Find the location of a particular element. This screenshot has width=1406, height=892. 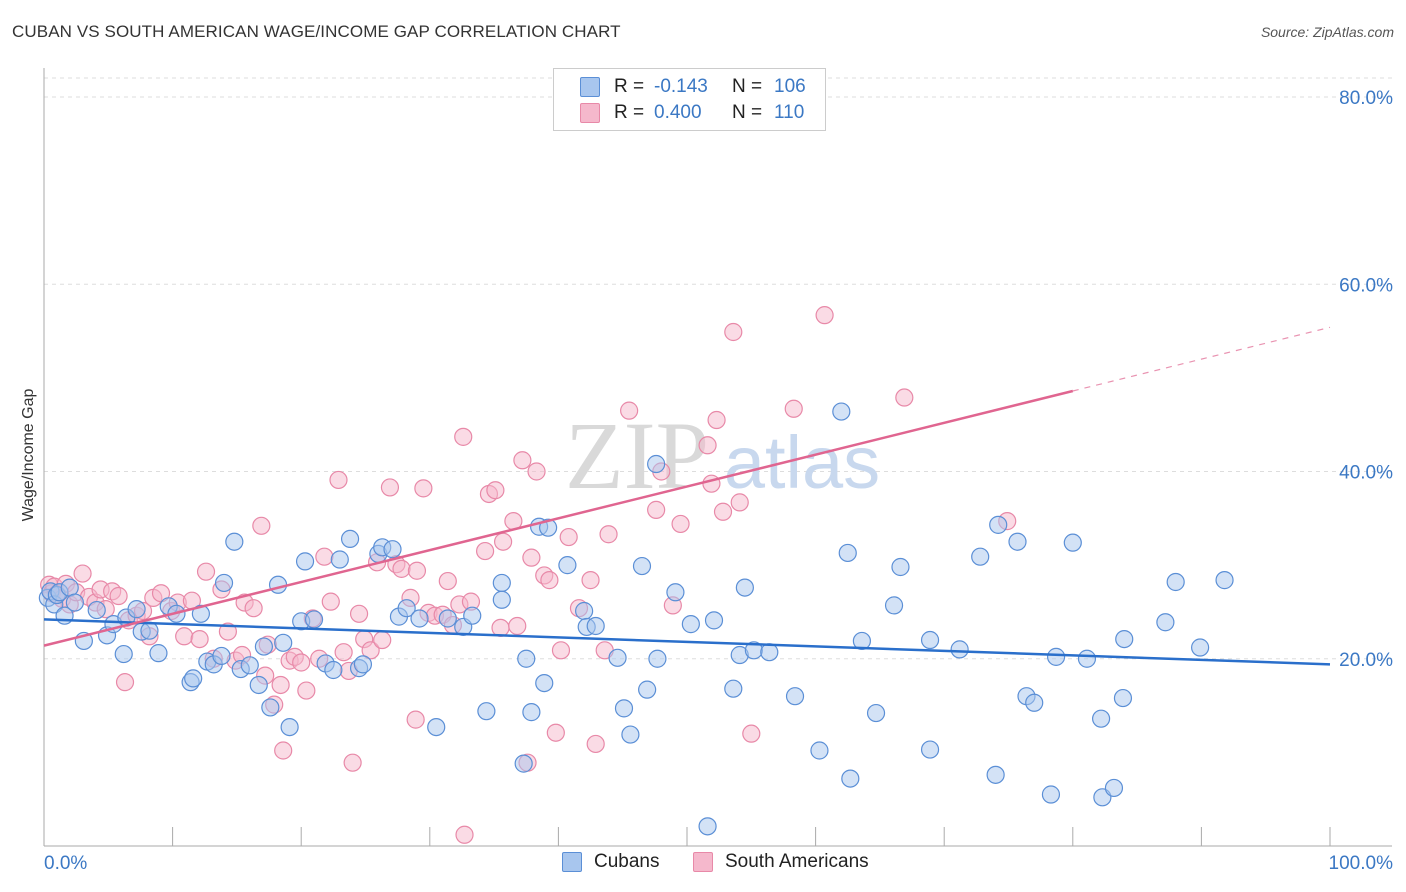

legend-r-value: -0.143 is located at coordinates (681, 86).